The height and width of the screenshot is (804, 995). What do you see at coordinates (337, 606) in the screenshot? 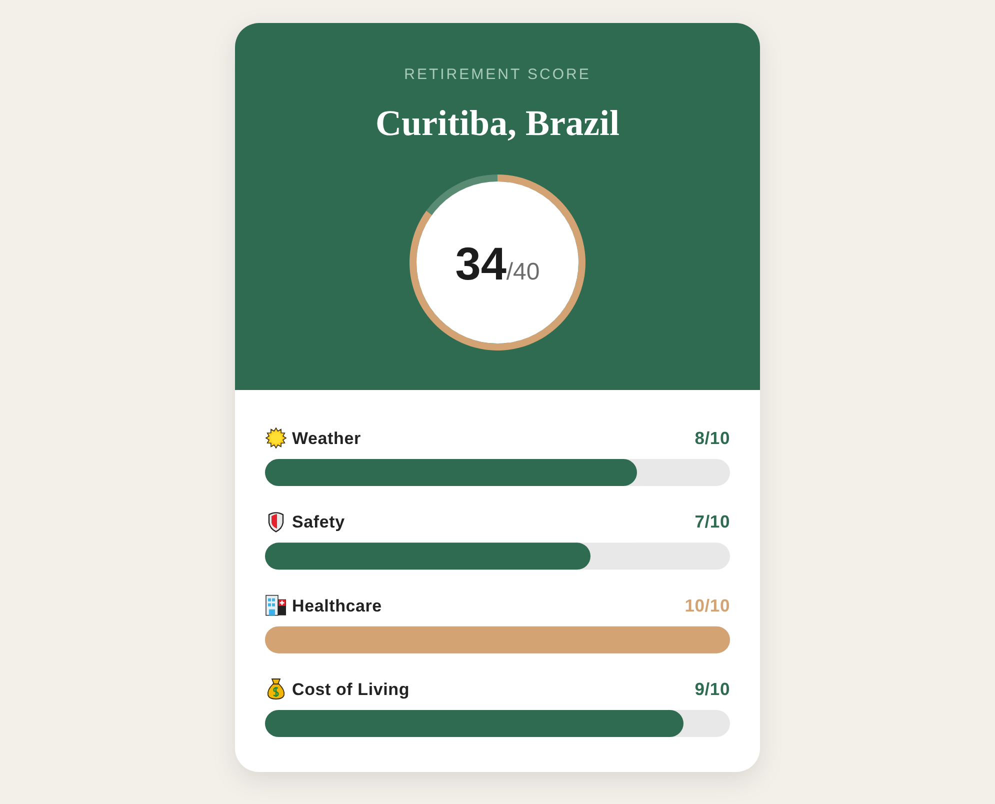
I see `y-tick-label: Healthcare` at bounding box center [337, 606].